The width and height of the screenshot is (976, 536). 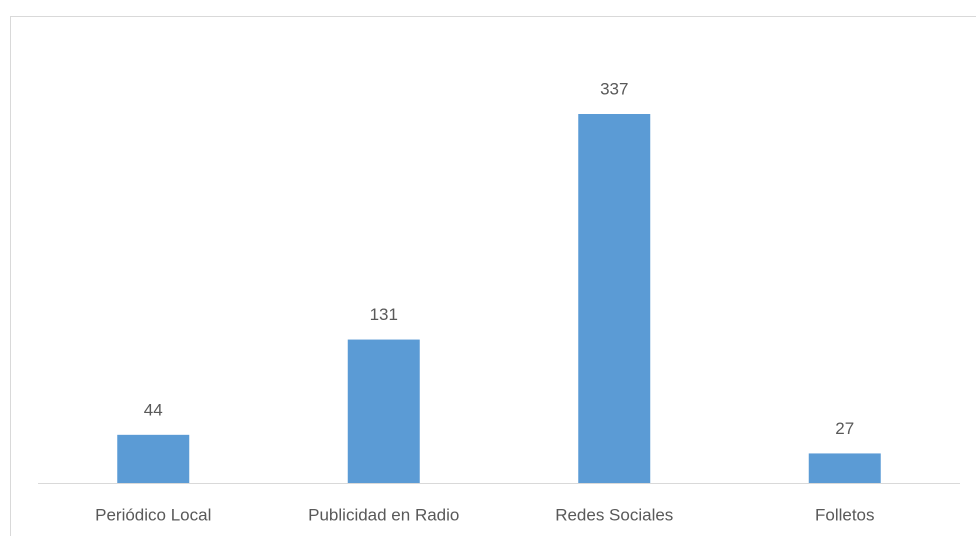 I want to click on x-tick-label: Redes Sociales, so click(x=614, y=514).